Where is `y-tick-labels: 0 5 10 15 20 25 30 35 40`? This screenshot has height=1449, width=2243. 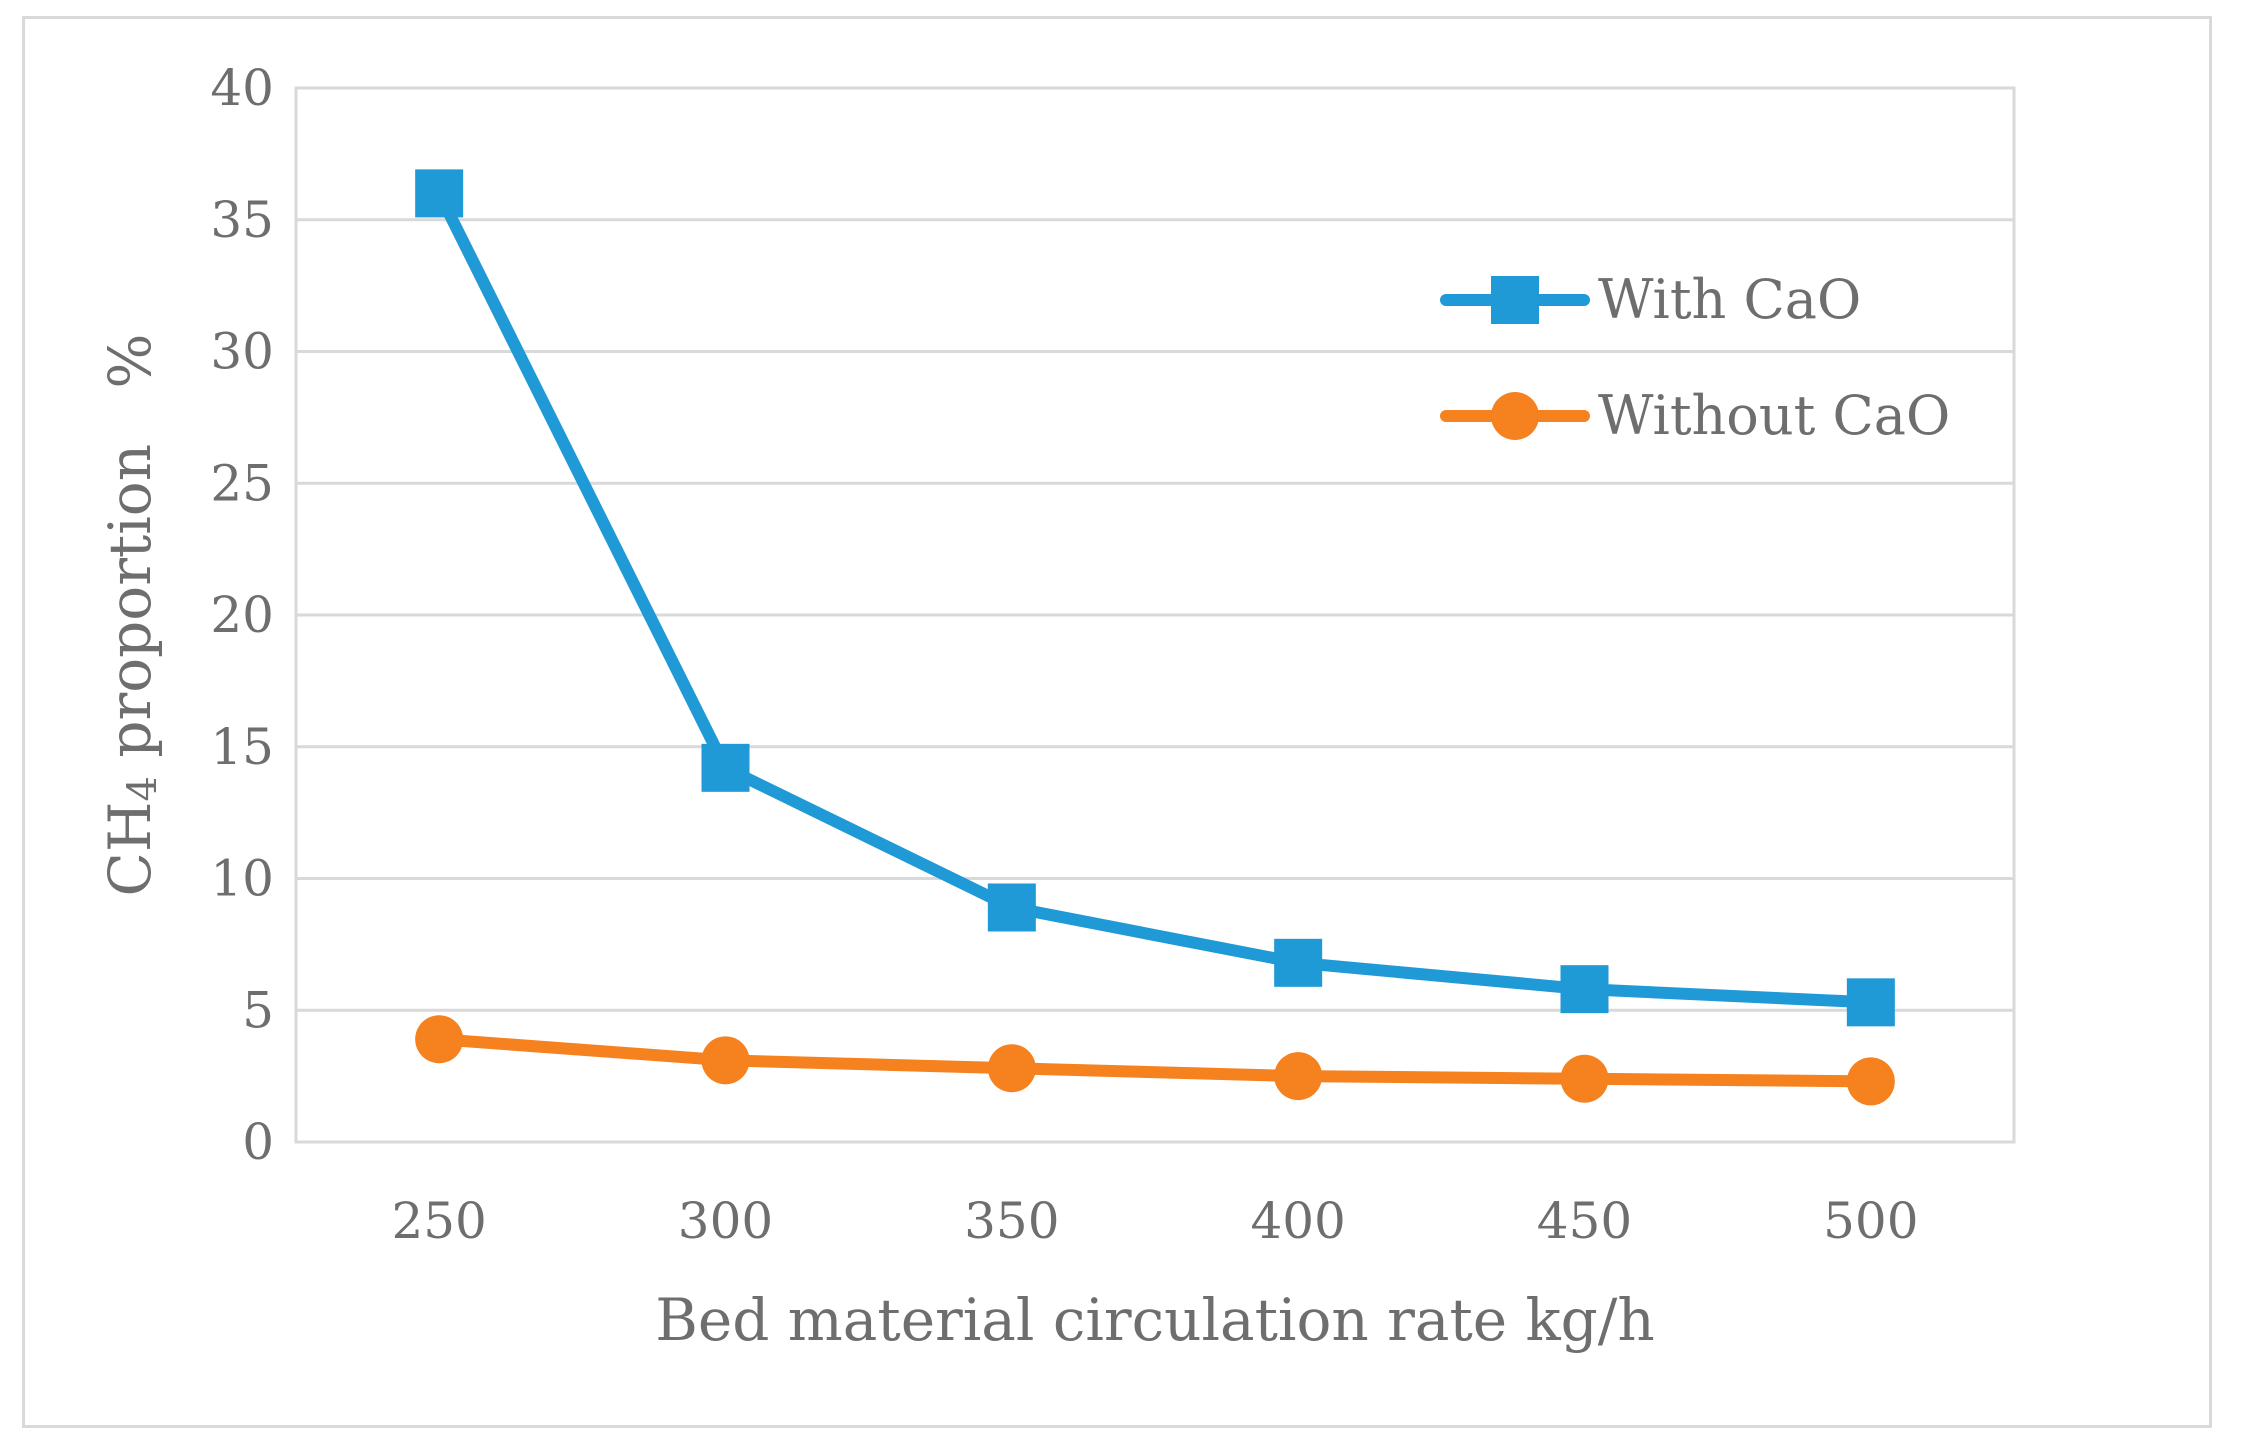
y-tick-labels: 0 5 10 15 20 25 30 35 40 is located at coordinates (242, 615).